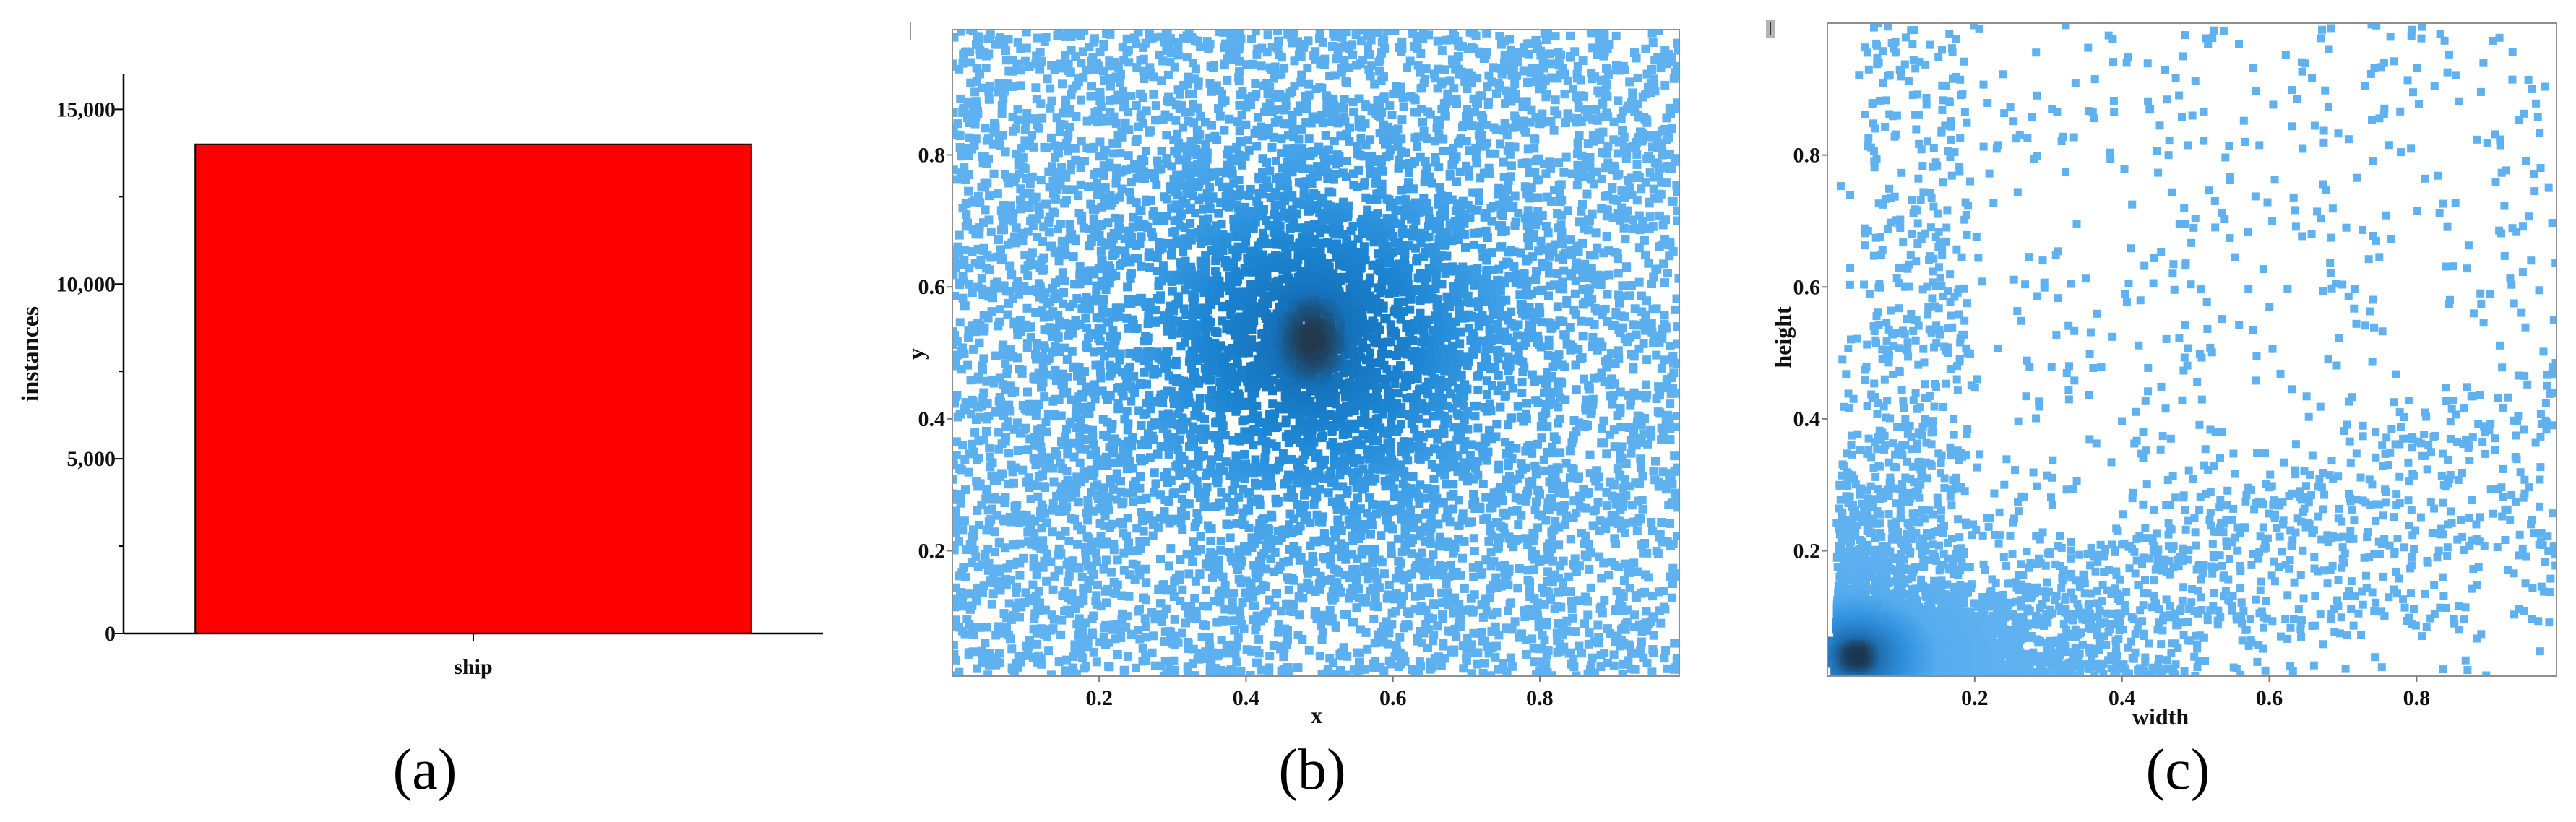 This screenshot has width=2576, height=822. What do you see at coordinates (30, 354) in the screenshot?
I see `y-axis-label: instances` at bounding box center [30, 354].